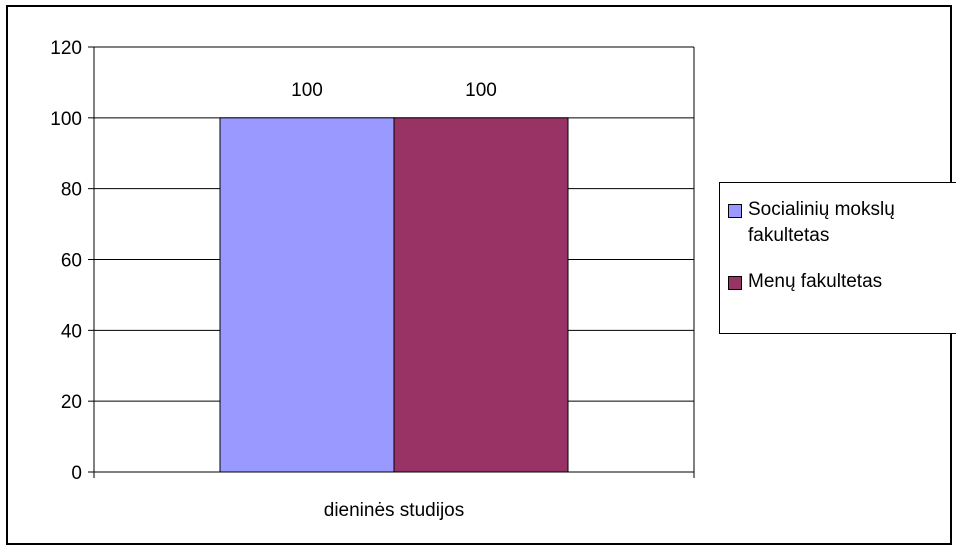 This screenshot has height=548, width=956. What do you see at coordinates (735, 283) in the screenshot?
I see `legend-swatch-menu` at bounding box center [735, 283].